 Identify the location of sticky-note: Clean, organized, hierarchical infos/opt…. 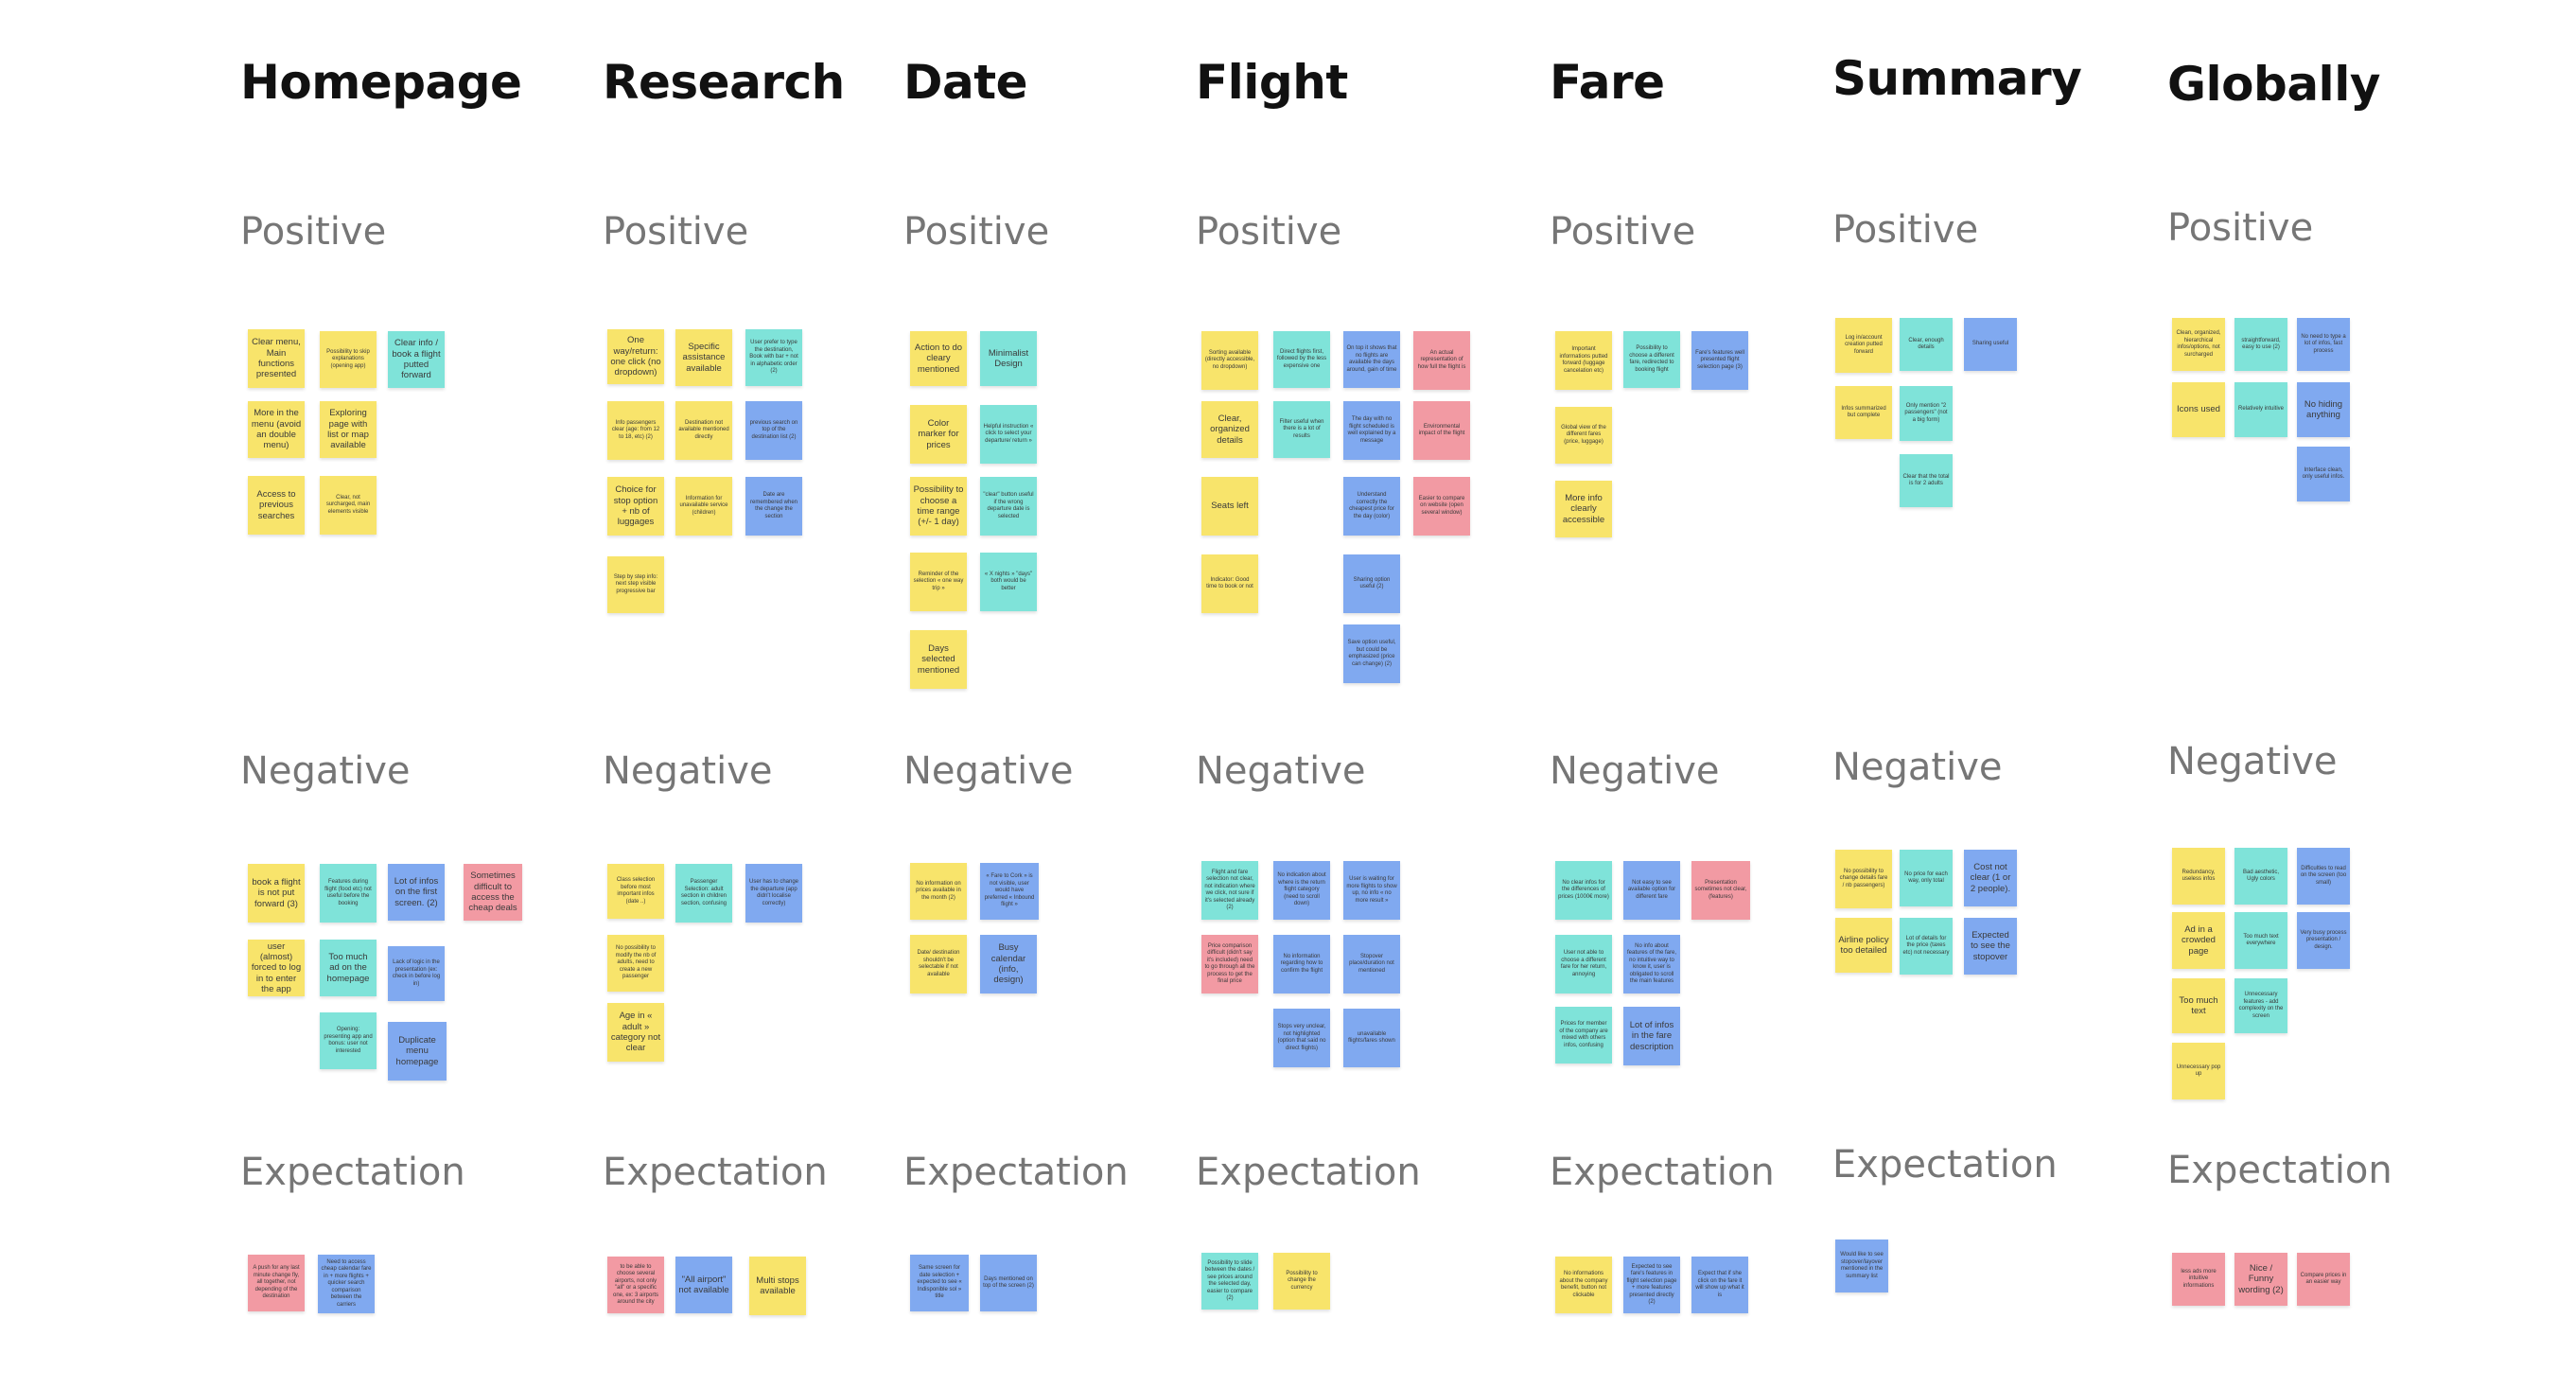
(2199, 344).